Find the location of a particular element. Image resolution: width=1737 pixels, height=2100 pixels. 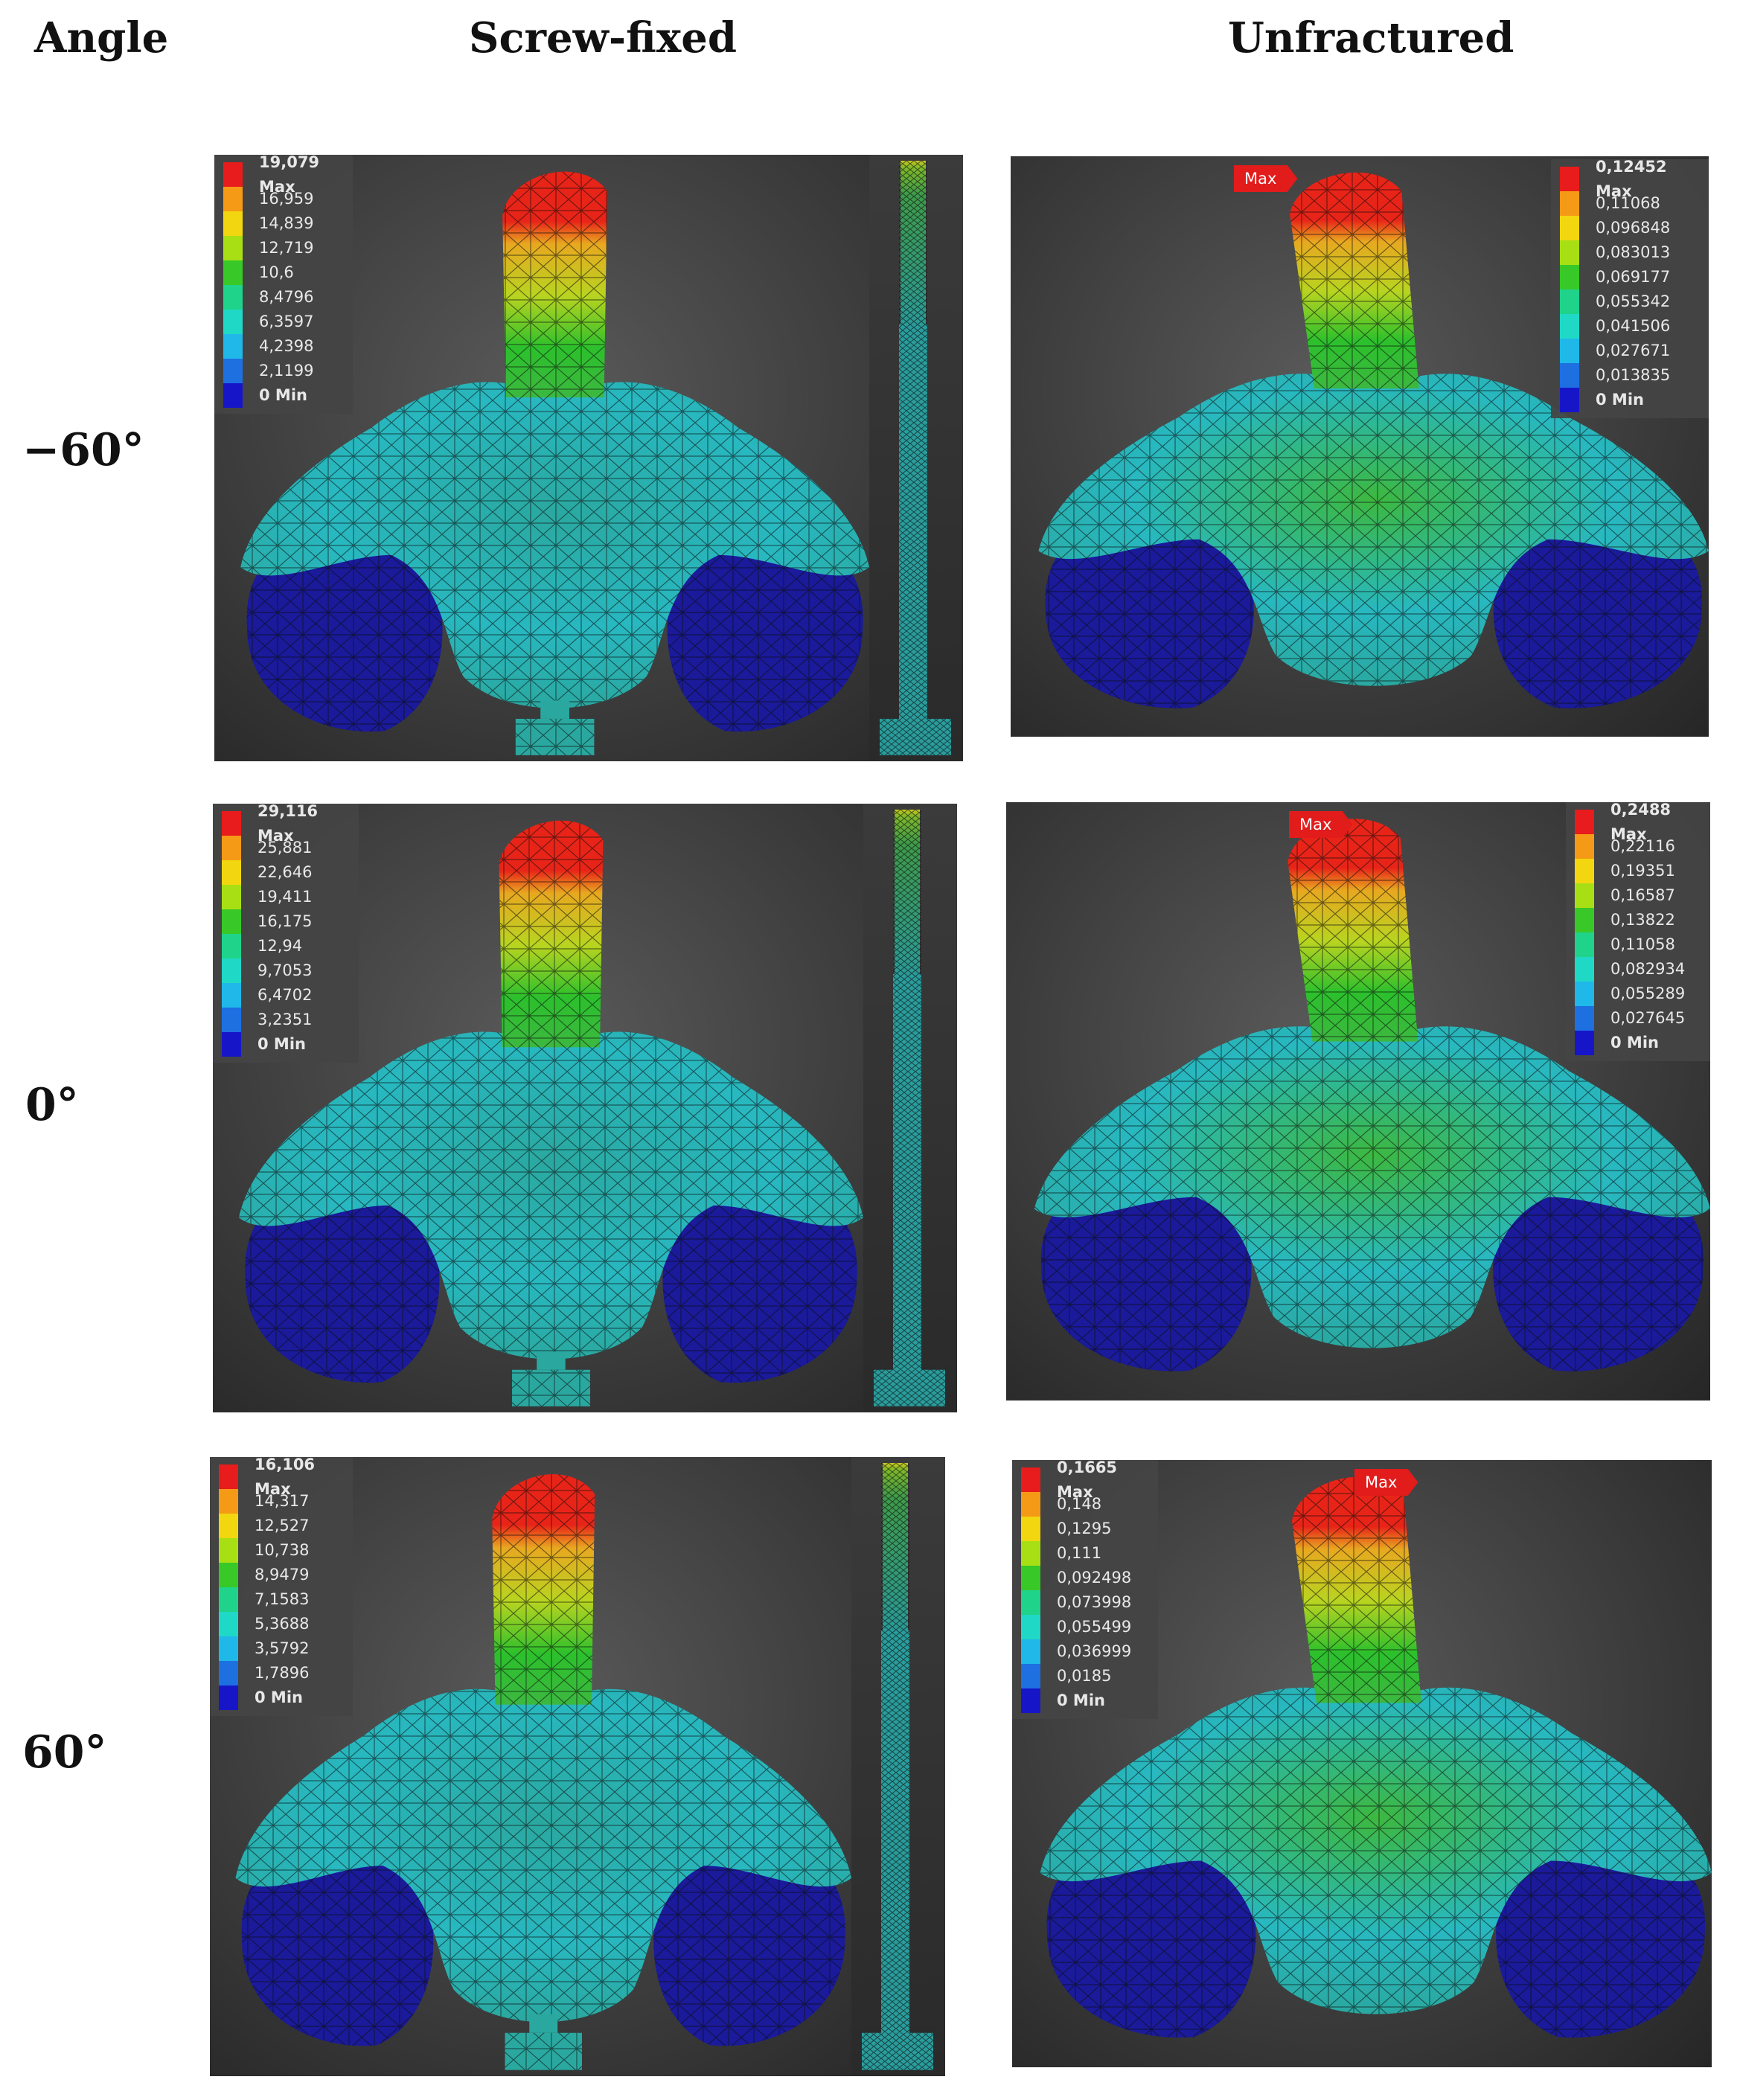

legend-value: 12,94 is located at coordinates (280, 946).